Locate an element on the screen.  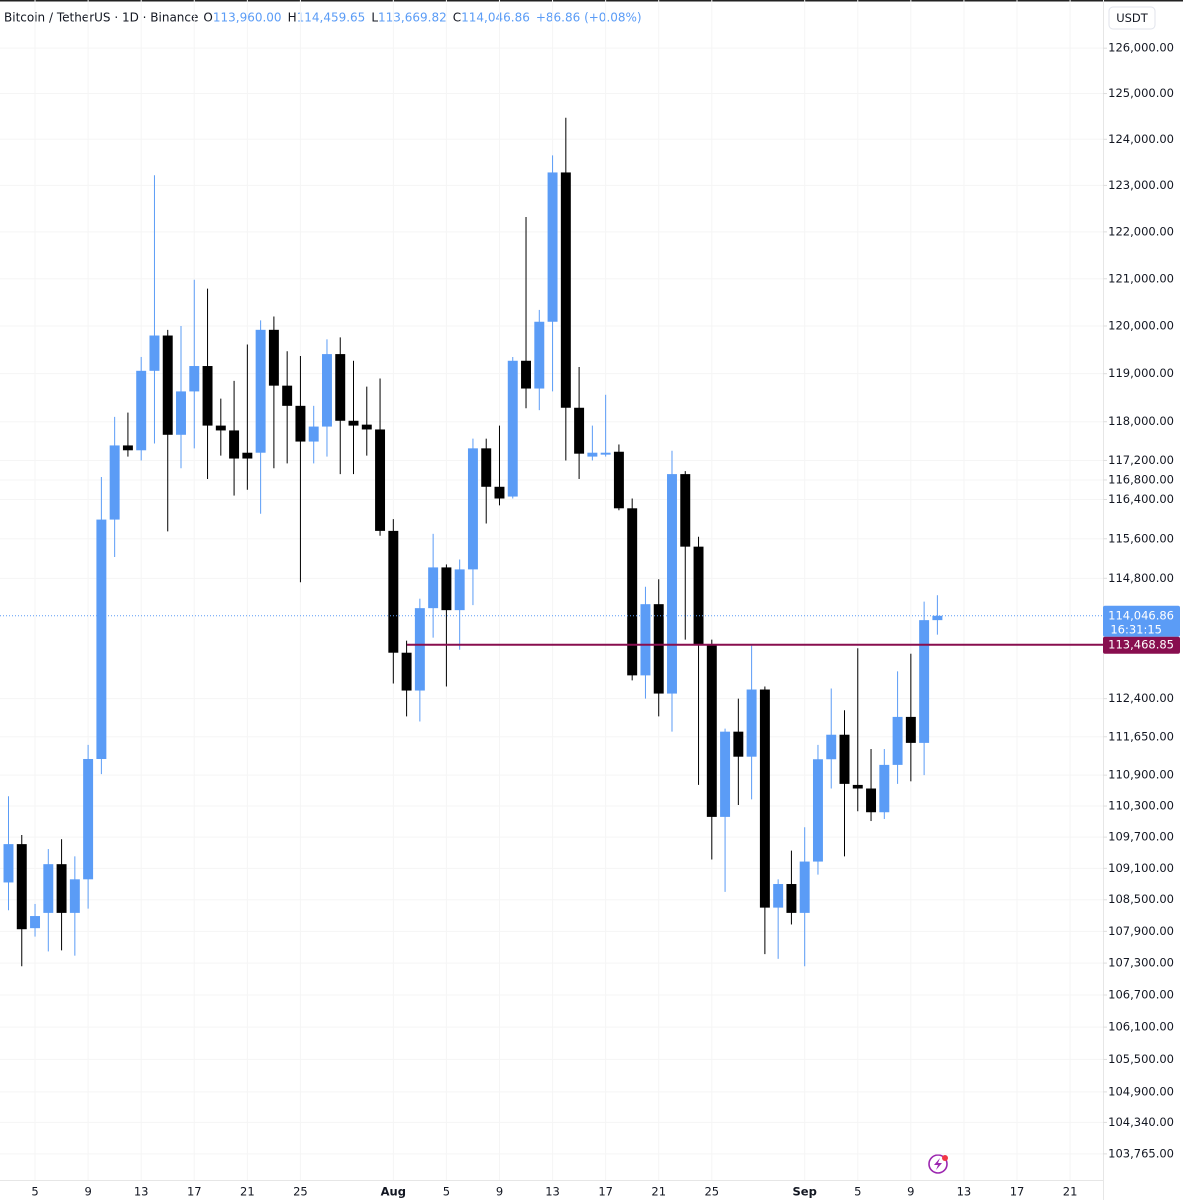
ohlc-value: 114,459.65 is located at coordinates (331, 17).